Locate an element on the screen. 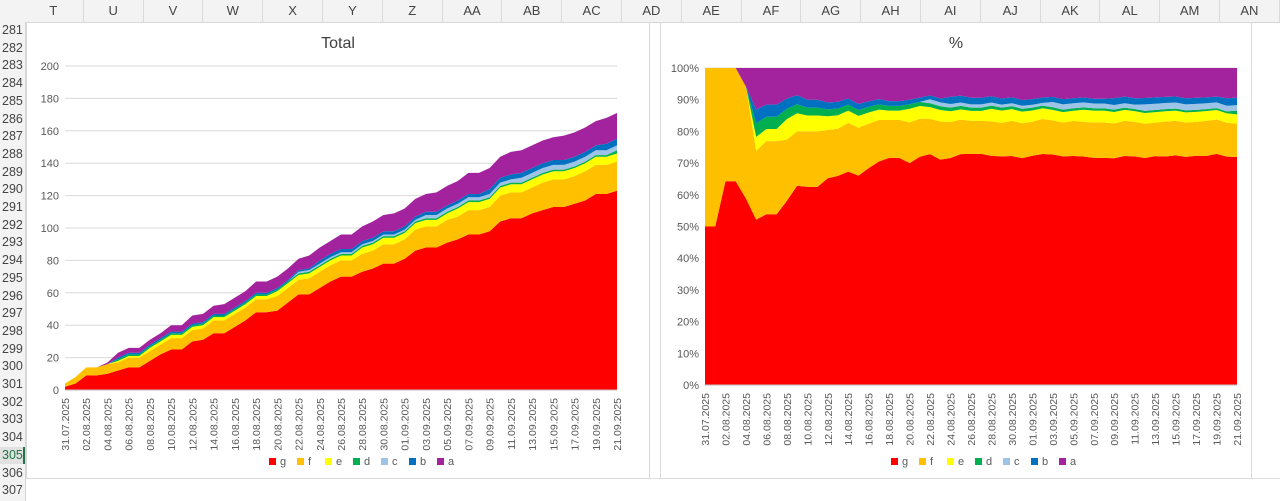 The height and width of the screenshot is (501, 1280). column-header-af: AF is located at coordinates (772, 11).